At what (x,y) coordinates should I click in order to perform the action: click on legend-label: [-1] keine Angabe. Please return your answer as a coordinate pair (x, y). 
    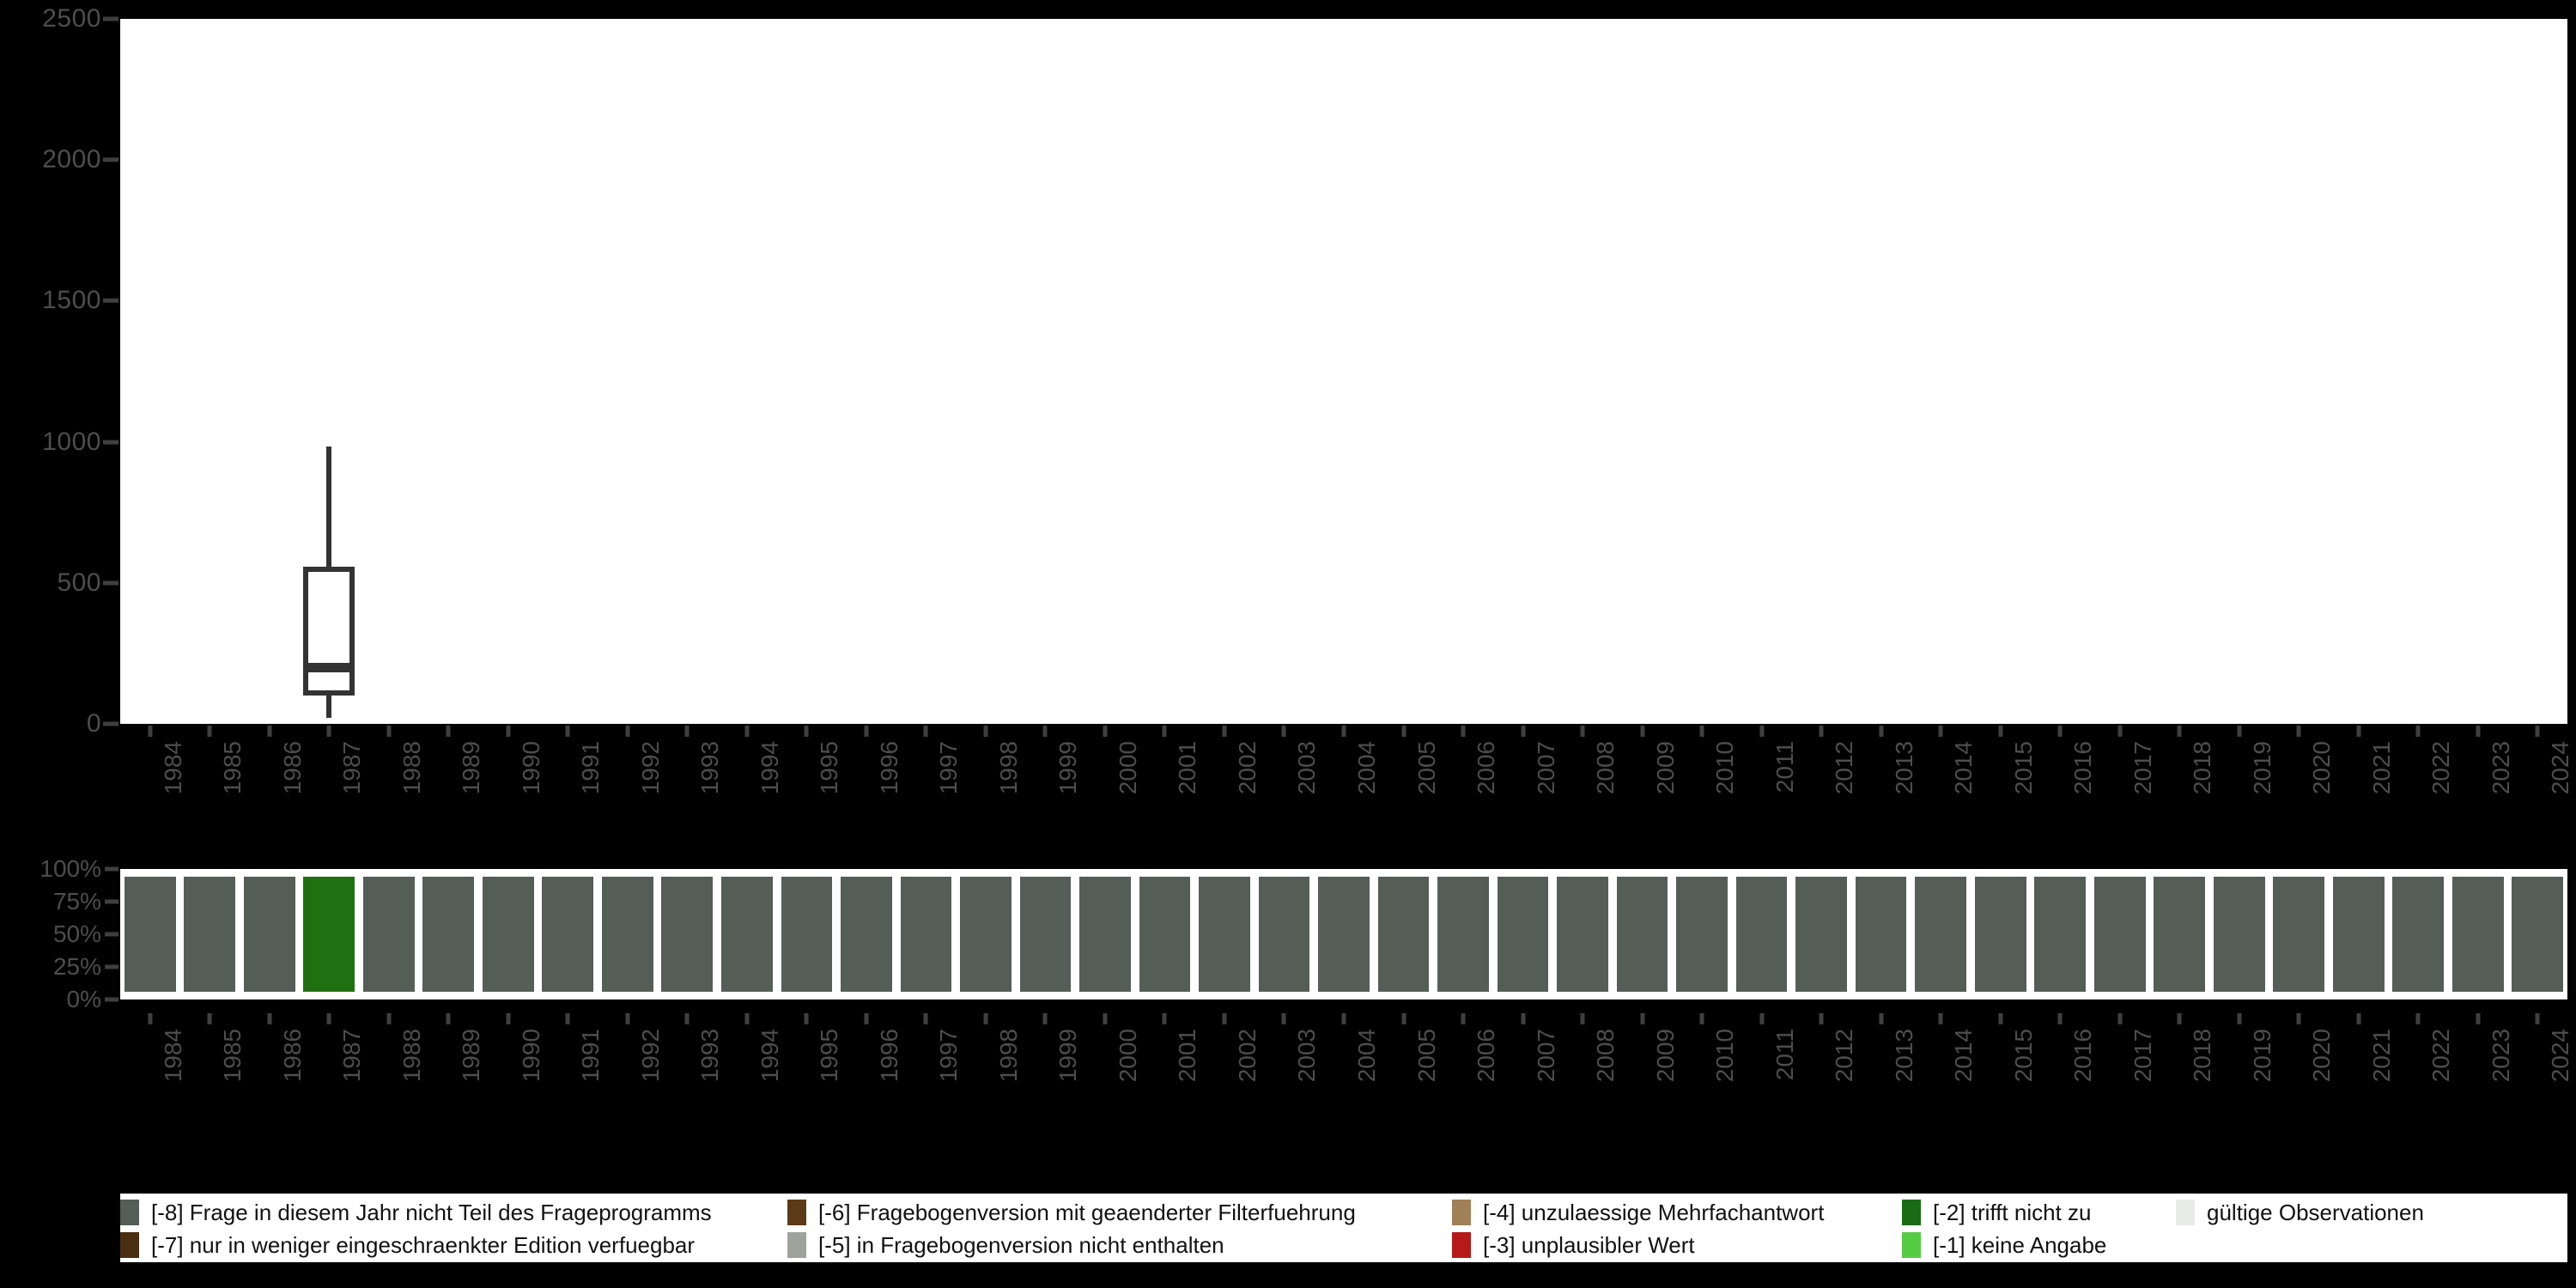
    Looking at the image, I should click on (2020, 1244).